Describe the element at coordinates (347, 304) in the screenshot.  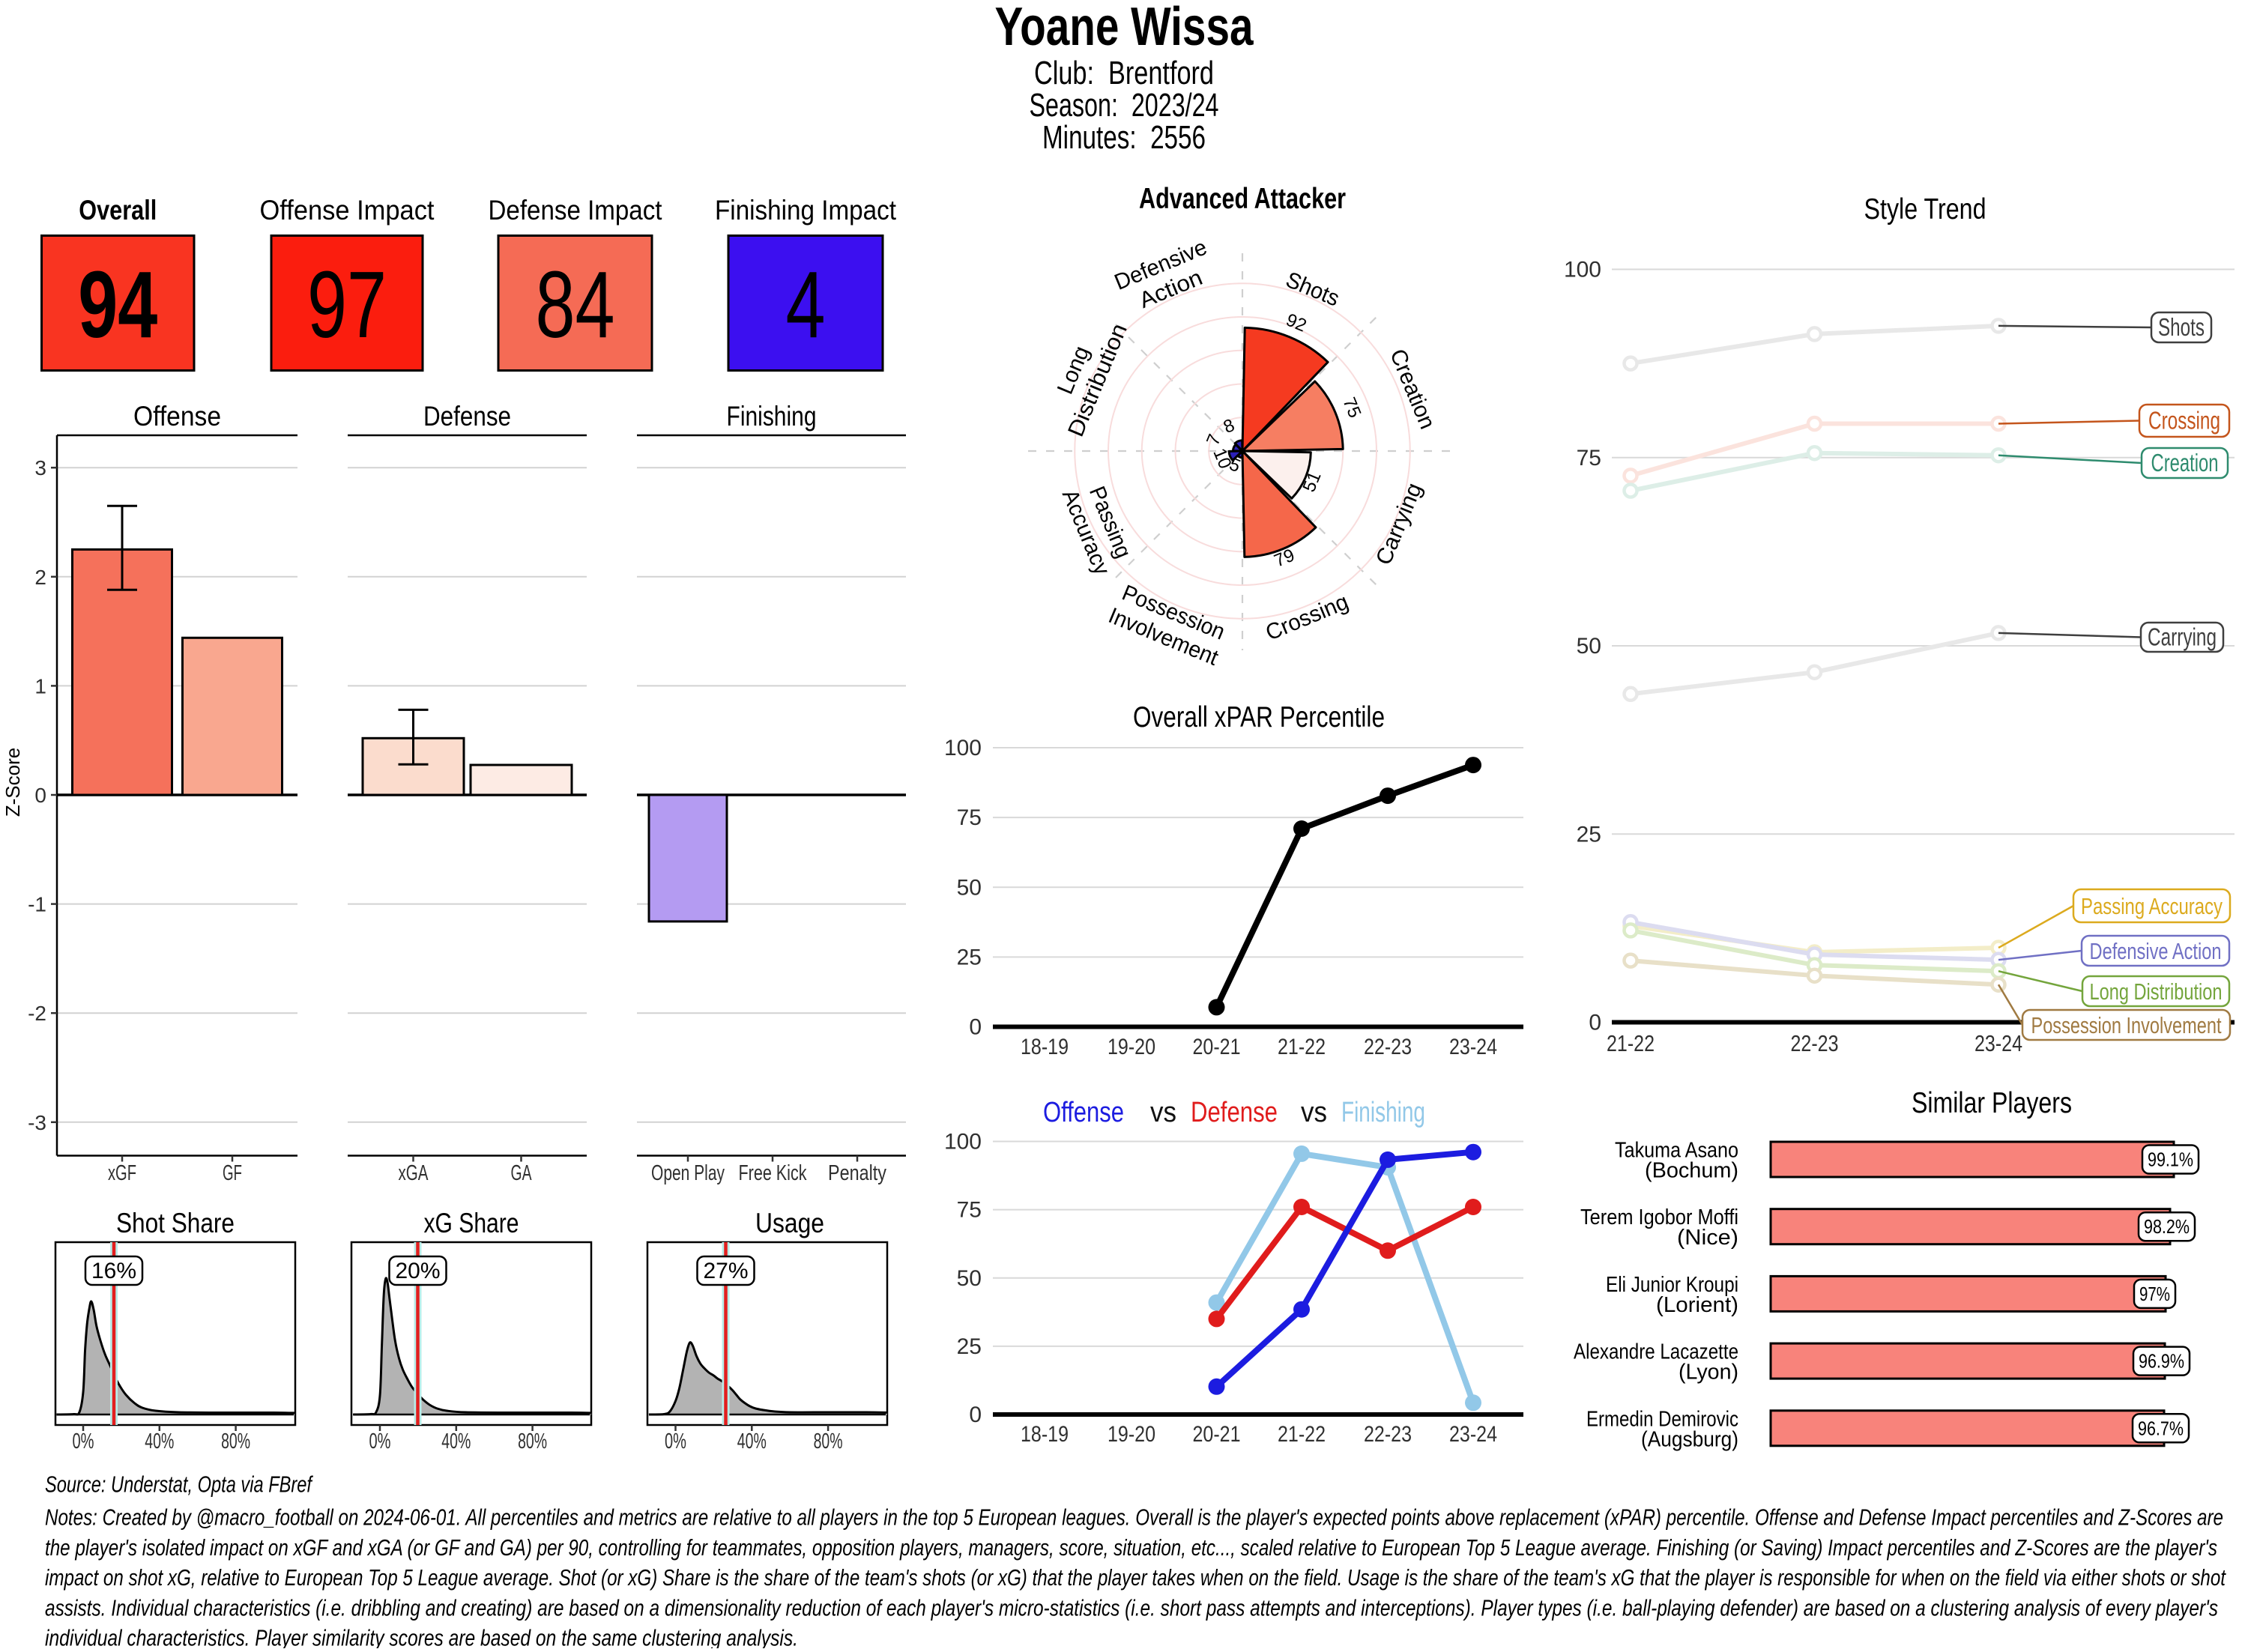
I see `svg-text: 97` at that location.